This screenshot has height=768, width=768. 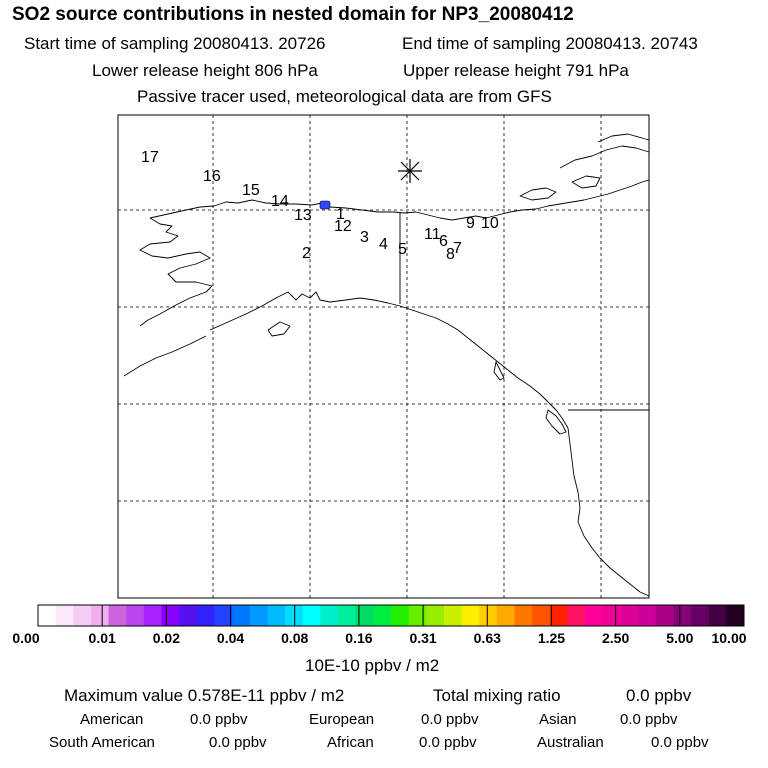 I want to click on kodiak-island, so click(x=279, y=329).